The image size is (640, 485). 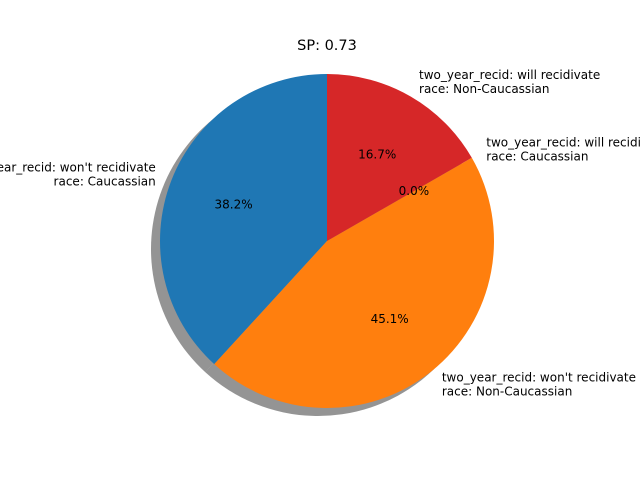 What do you see at coordinates (322, 236) in the screenshot?
I see `pie-percent-labels: 38.2% 45.1% 0.0% 16.7%` at bounding box center [322, 236].